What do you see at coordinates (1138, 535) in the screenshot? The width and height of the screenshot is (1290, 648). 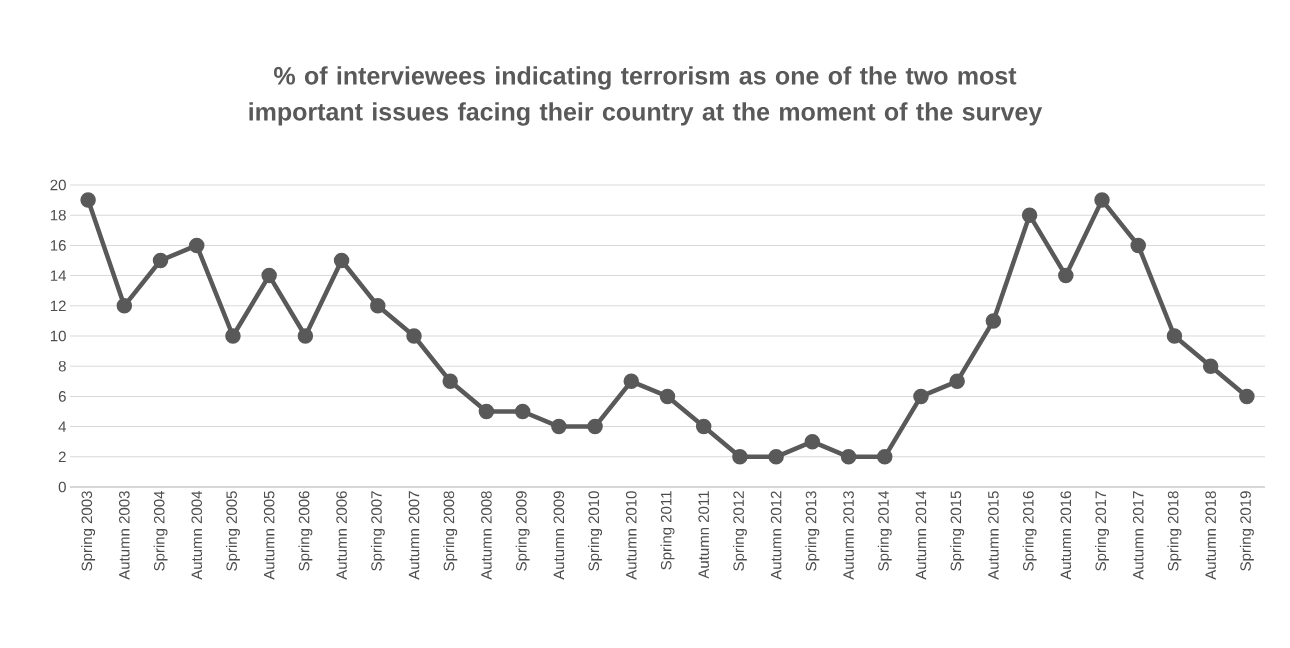 I see `x-tick-label: Autumn 2017` at bounding box center [1138, 535].